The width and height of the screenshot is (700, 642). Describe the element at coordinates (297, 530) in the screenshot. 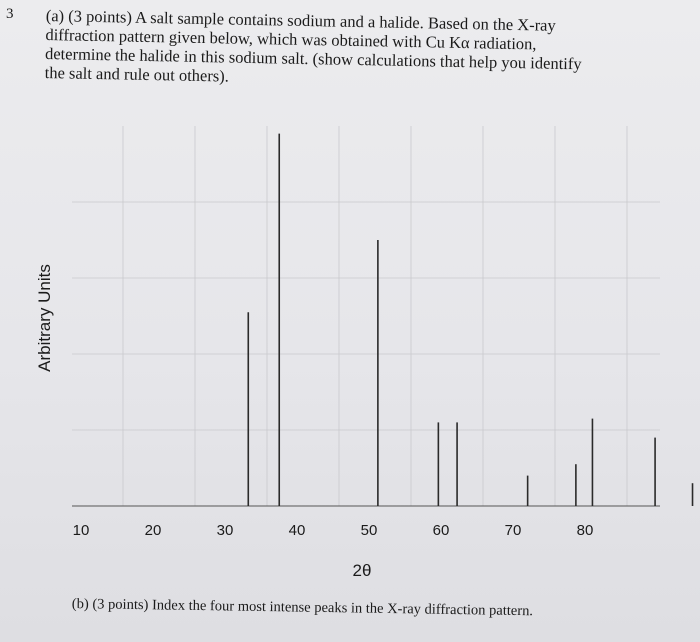

I see `x-tick-label: 40` at that location.